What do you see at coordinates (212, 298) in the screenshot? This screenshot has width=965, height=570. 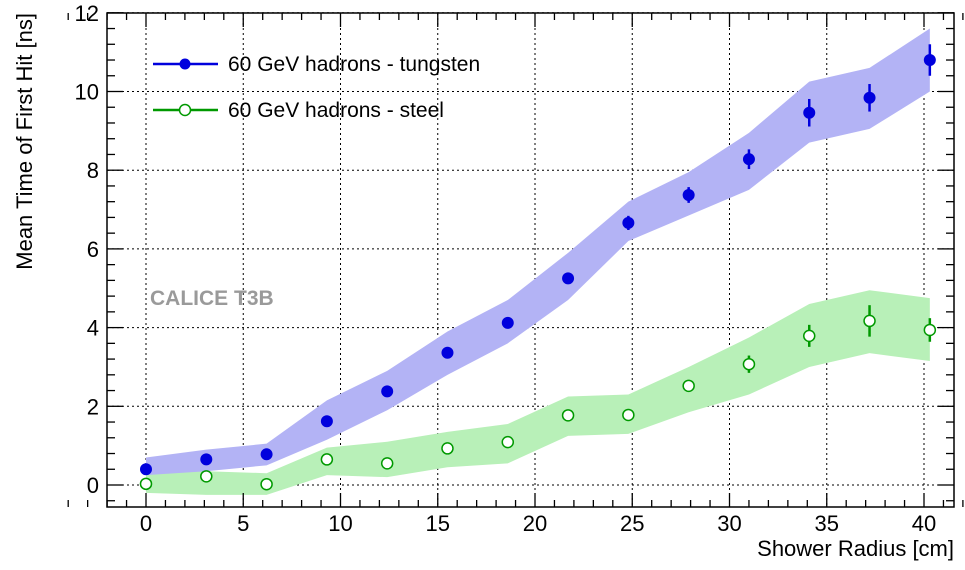 I see `calice-watermark: CALICE T3B` at bounding box center [212, 298].